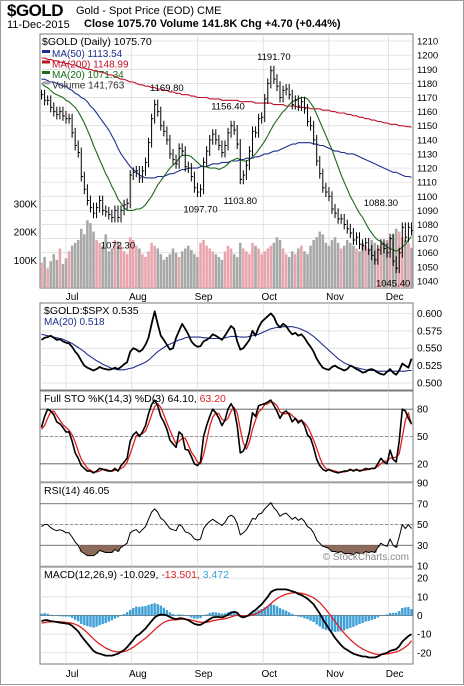  What do you see at coordinates (200, 210) in the screenshot?
I see `price-annotation: 1097.70` at bounding box center [200, 210].